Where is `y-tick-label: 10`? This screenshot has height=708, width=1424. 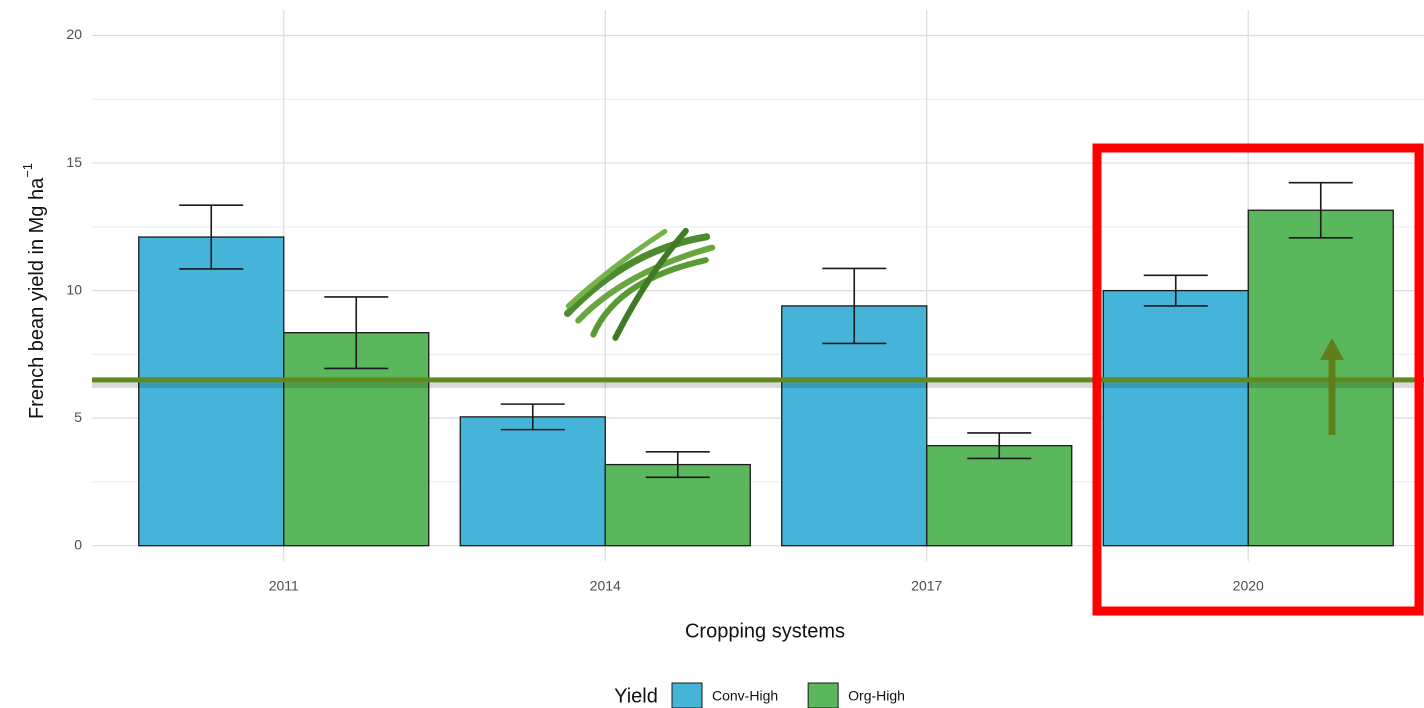 y-tick-label: 10 is located at coordinates (74, 289).